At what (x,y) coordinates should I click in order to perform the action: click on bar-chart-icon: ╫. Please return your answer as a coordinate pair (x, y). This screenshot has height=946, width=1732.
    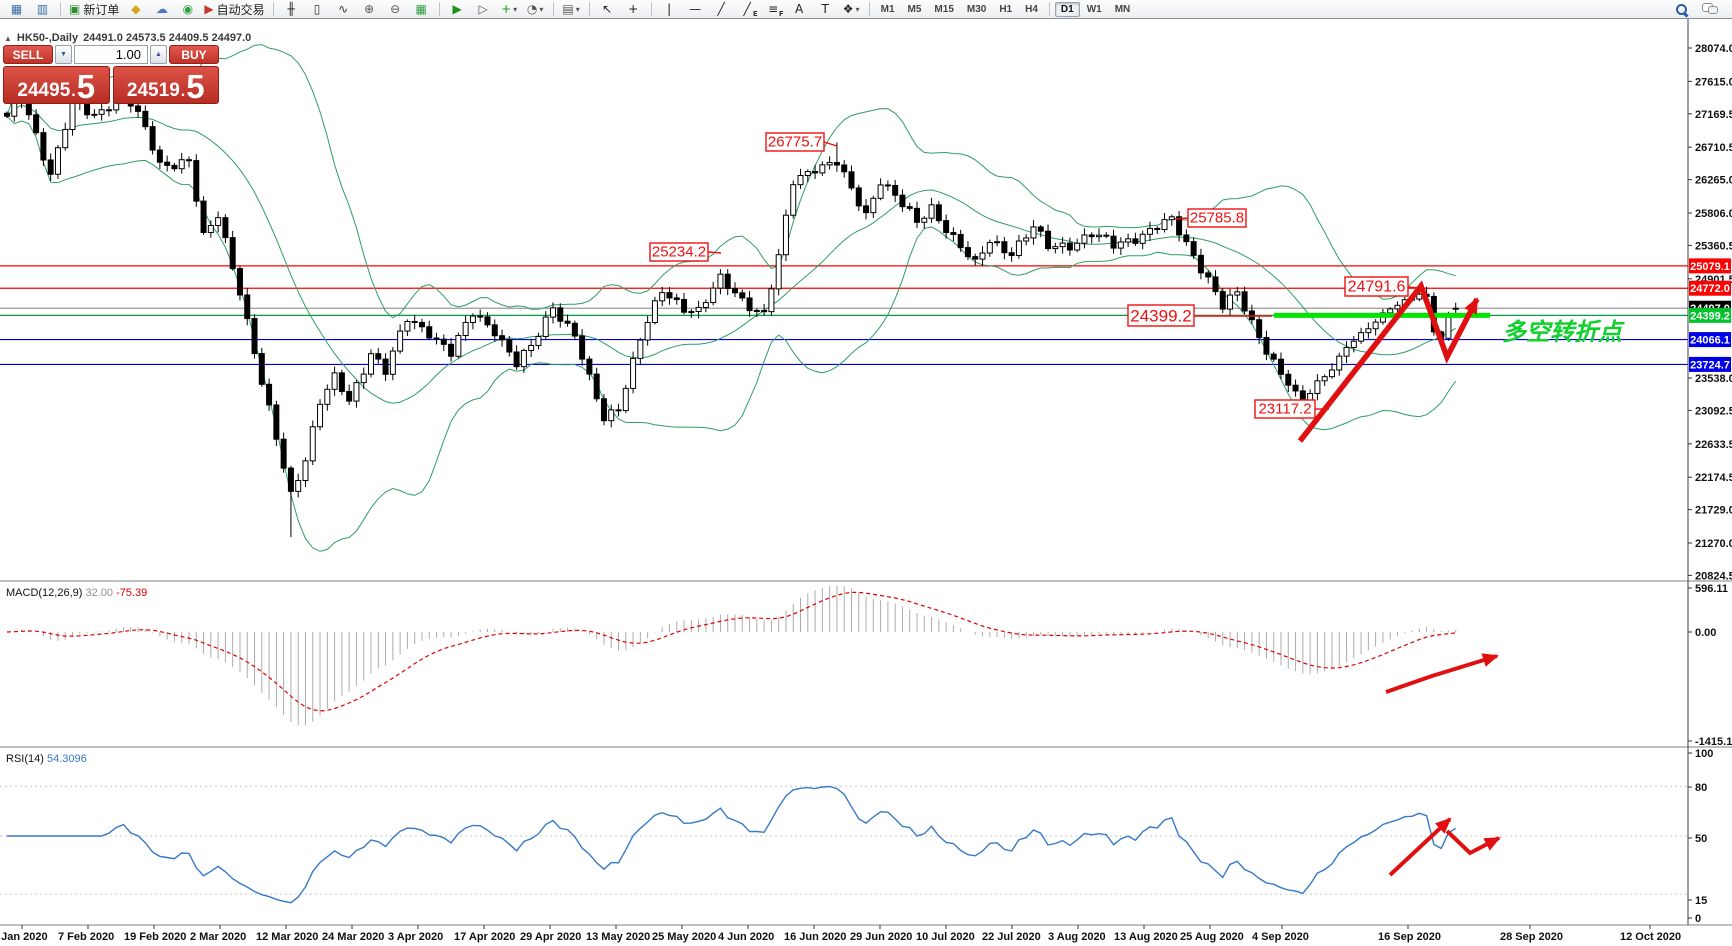
    Looking at the image, I should click on (291, 8).